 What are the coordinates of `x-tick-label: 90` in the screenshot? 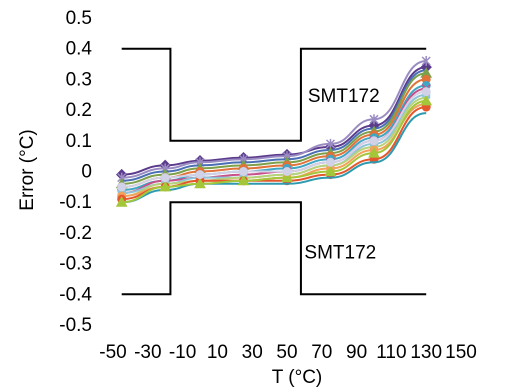 It's located at (356, 352).